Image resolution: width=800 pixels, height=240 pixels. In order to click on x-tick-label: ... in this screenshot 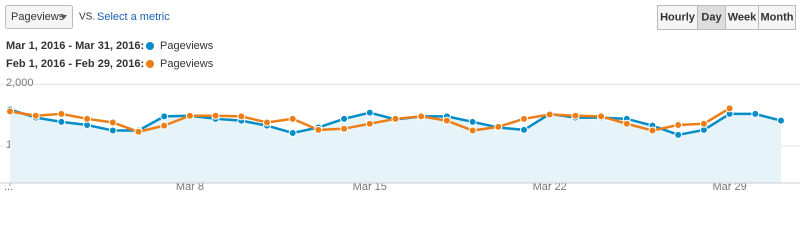, I will do `click(8, 187)`.